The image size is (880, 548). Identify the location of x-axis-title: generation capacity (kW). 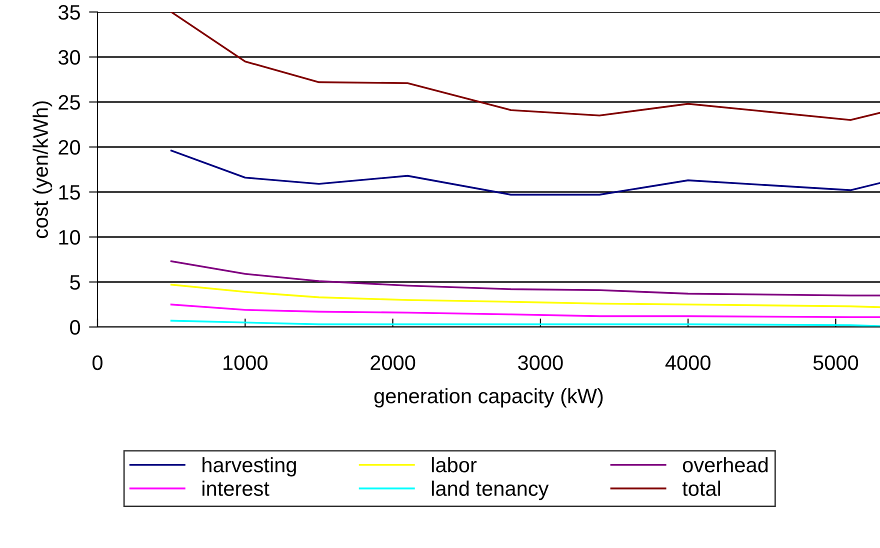
(488, 398).